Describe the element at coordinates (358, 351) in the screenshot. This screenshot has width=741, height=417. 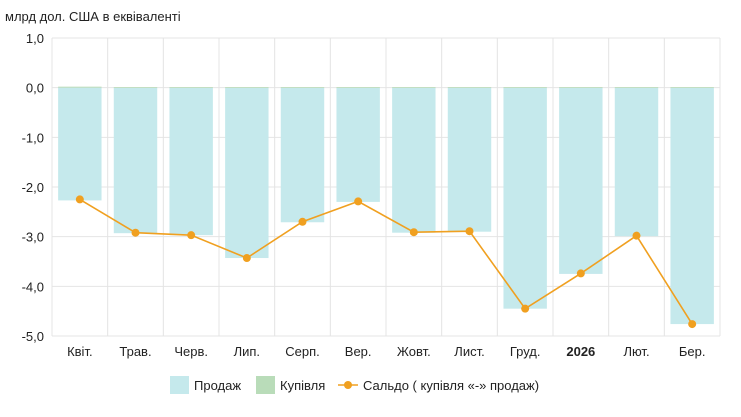
I see `x-tick-label: Вер.` at that location.